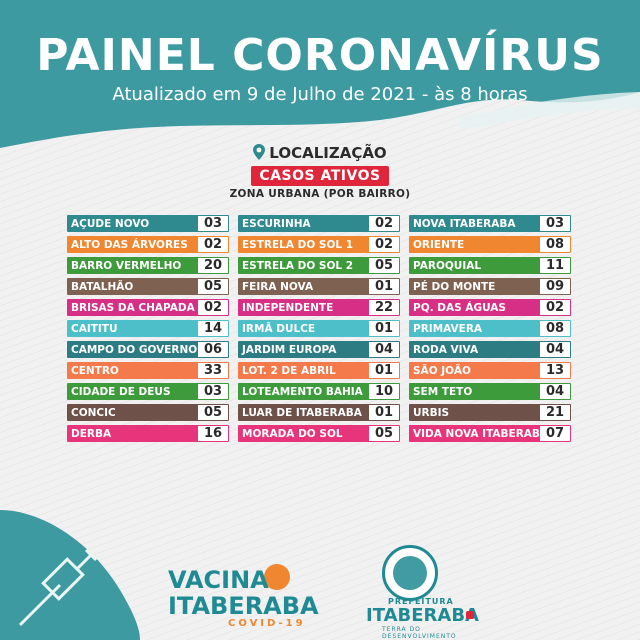 The width and height of the screenshot is (640, 640). I want to click on neighborhood-name: VIDA NOVA ITABERABA, so click(476, 433).